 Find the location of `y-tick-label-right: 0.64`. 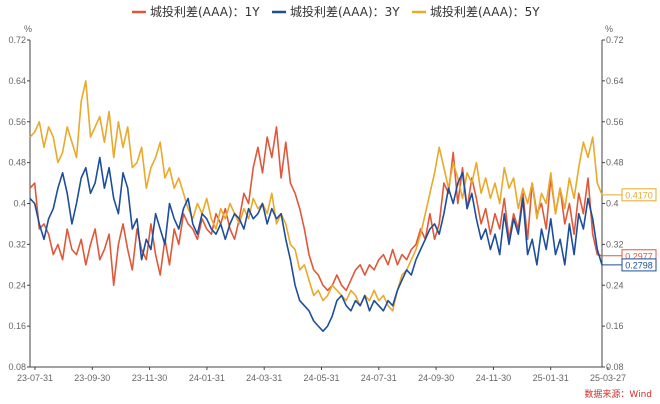

y-tick-label-right: 0.64 is located at coordinates (615, 81).